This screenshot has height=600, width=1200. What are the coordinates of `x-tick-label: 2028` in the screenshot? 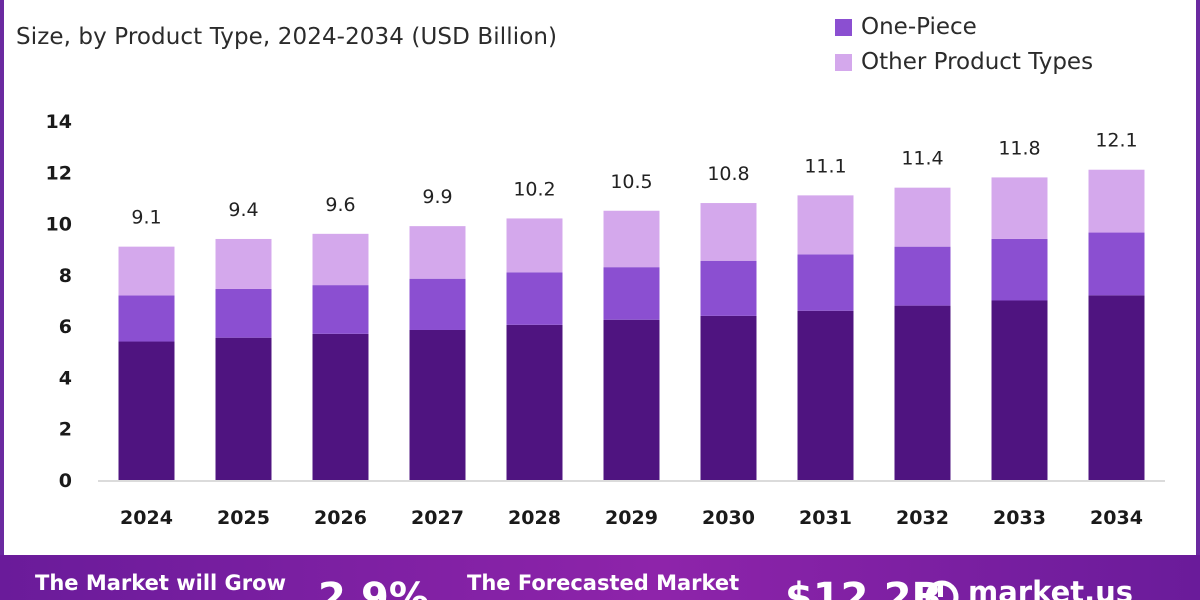 It's located at (534, 518).